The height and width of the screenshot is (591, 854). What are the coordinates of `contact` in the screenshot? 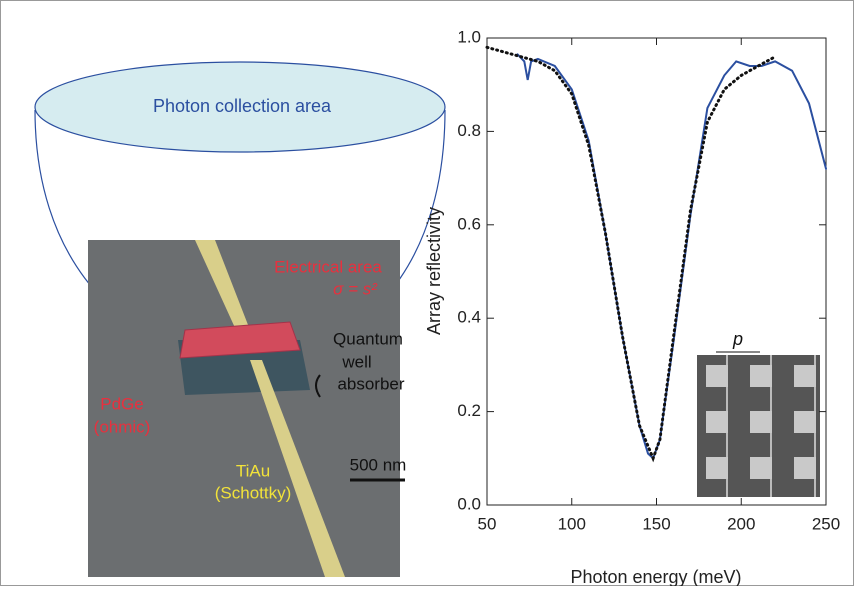 It's located at (240, 340).